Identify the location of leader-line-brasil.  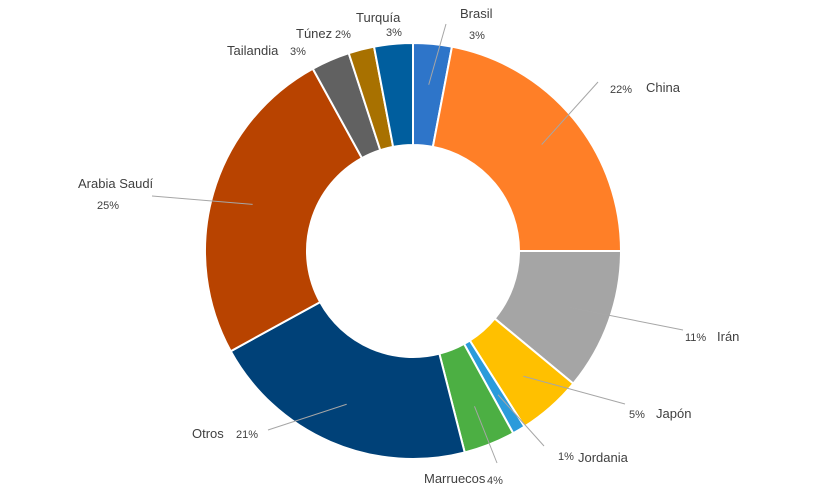
(437, 54).